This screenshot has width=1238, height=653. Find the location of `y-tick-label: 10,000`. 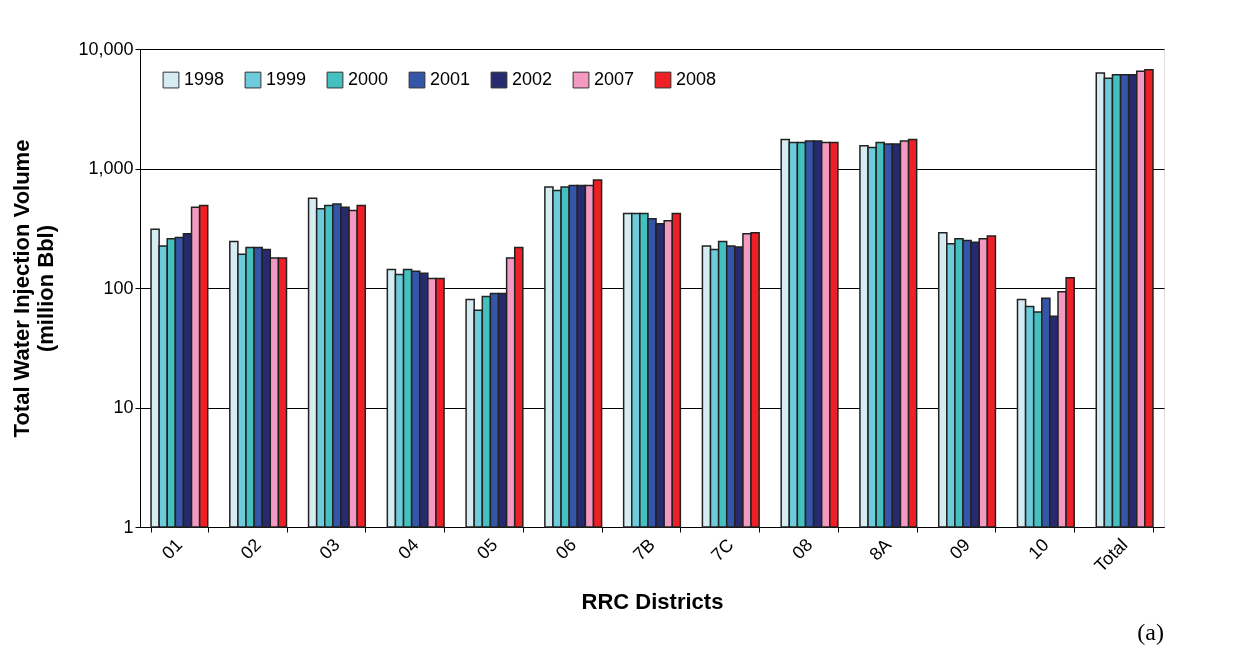

y-tick-label: 10,000 is located at coordinates (106, 48).